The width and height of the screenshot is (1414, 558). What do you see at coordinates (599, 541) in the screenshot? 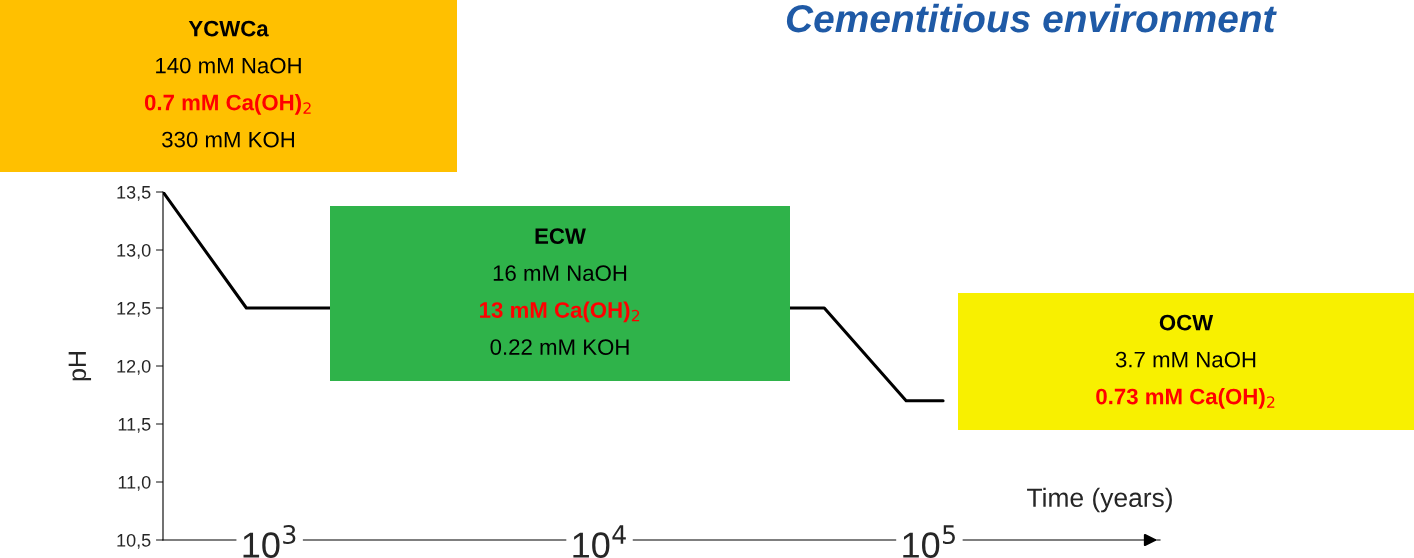
I see `x-tick-label: 10$^{4}$` at bounding box center [599, 541].